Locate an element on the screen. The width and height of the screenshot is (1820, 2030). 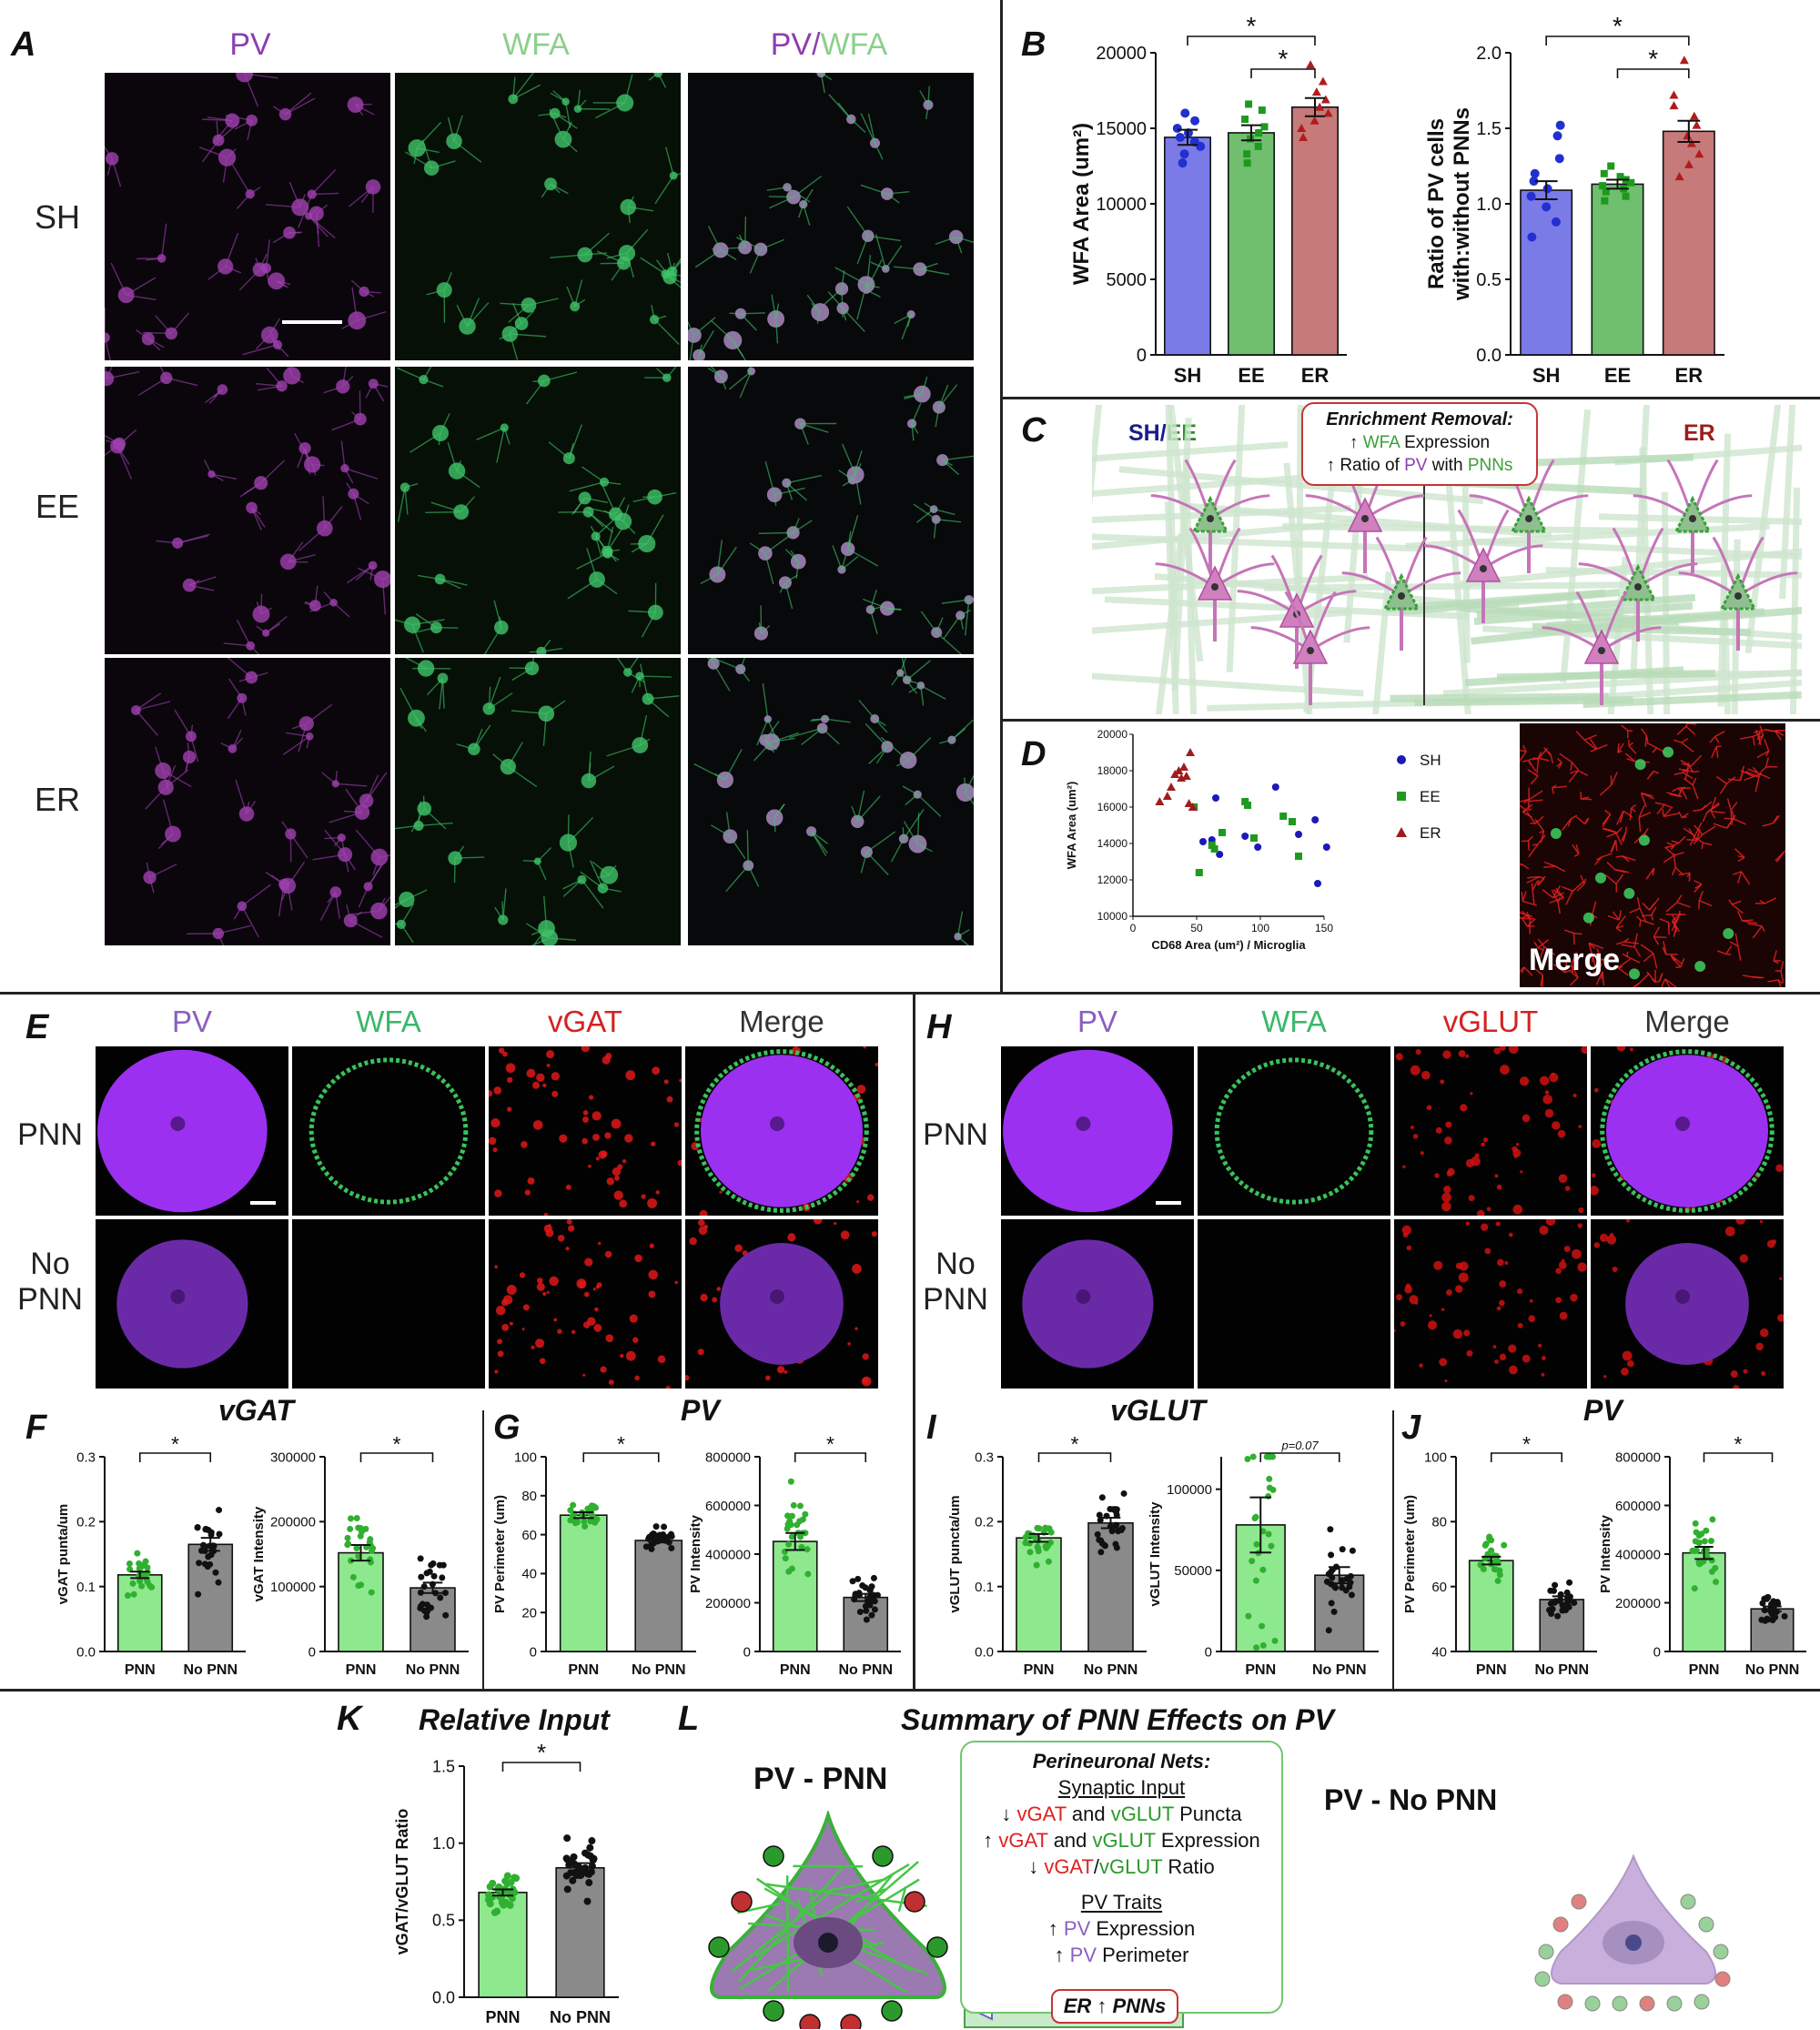
c-l1-pre: ↑ is located at coordinates (1356, 442).